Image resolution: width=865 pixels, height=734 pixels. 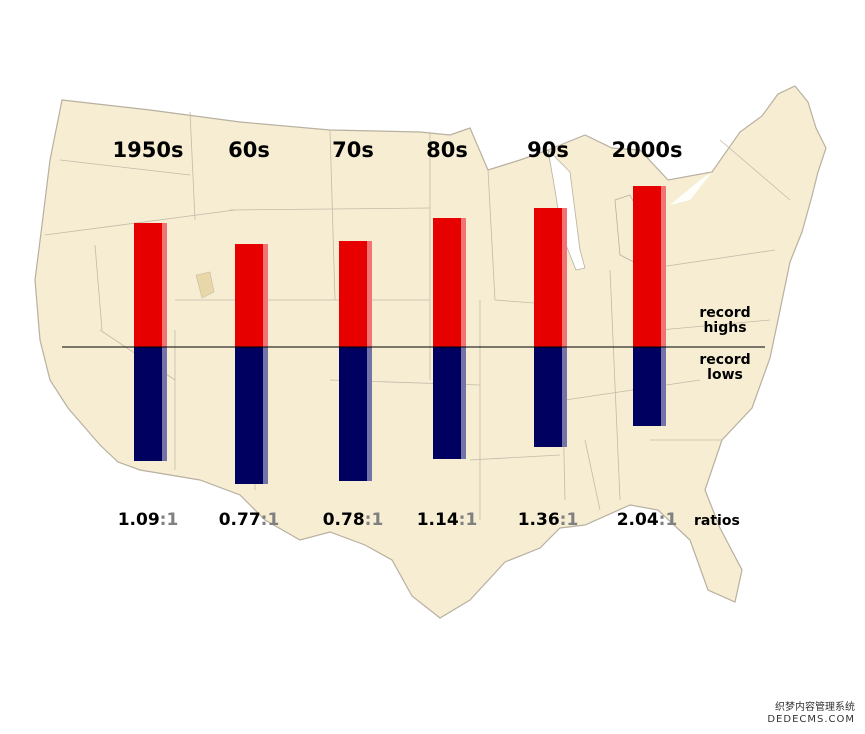 I want to click on legend-lows-line2: lows, so click(x=725, y=375).